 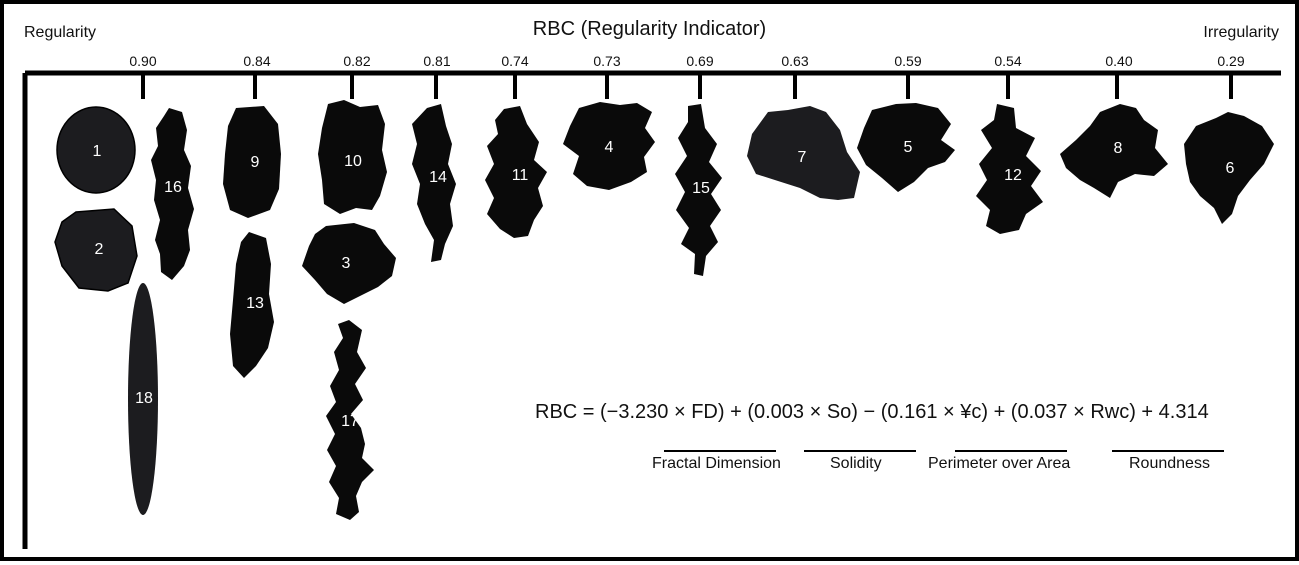 What do you see at coordinates (687, 86) in the screenshot?
I see `scale-ticks` at bounding box center [687, 86].